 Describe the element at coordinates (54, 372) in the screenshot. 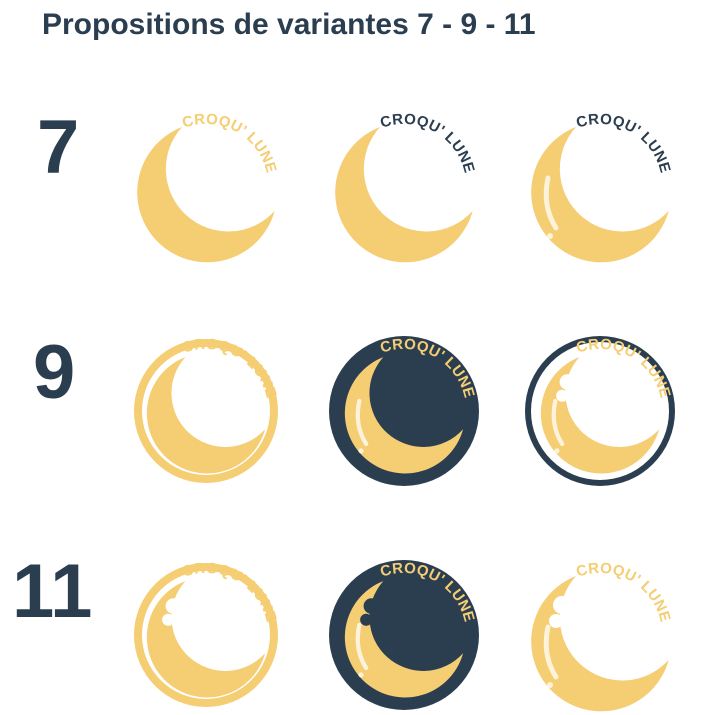

I see `row-label-9: 9` at that location.